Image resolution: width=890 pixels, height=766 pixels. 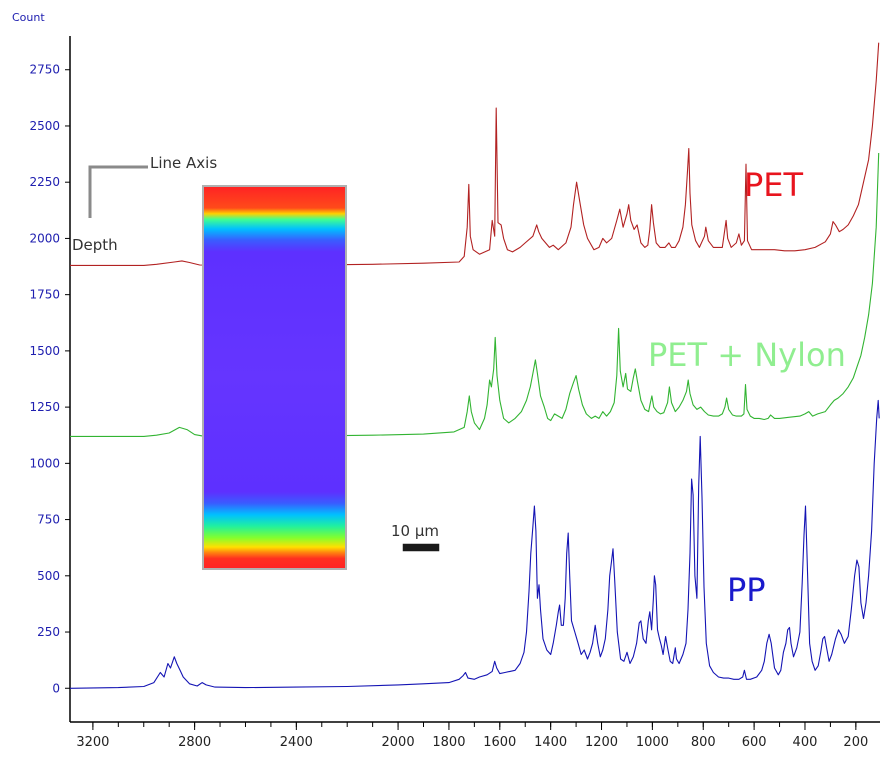 I want to click on y-tick-label: 2000, so click(x=44, y=238).